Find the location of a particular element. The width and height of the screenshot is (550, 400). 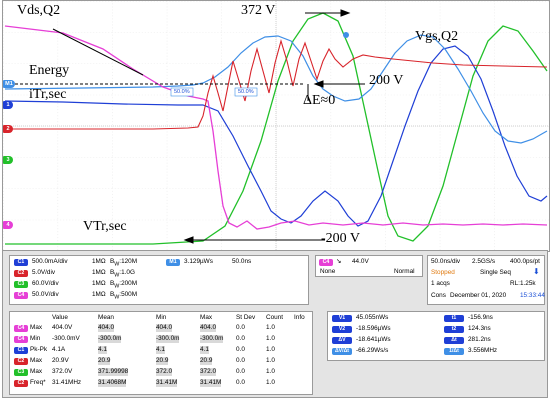

c3-impedance: 1MΩ is located at coordinates (99, 283).